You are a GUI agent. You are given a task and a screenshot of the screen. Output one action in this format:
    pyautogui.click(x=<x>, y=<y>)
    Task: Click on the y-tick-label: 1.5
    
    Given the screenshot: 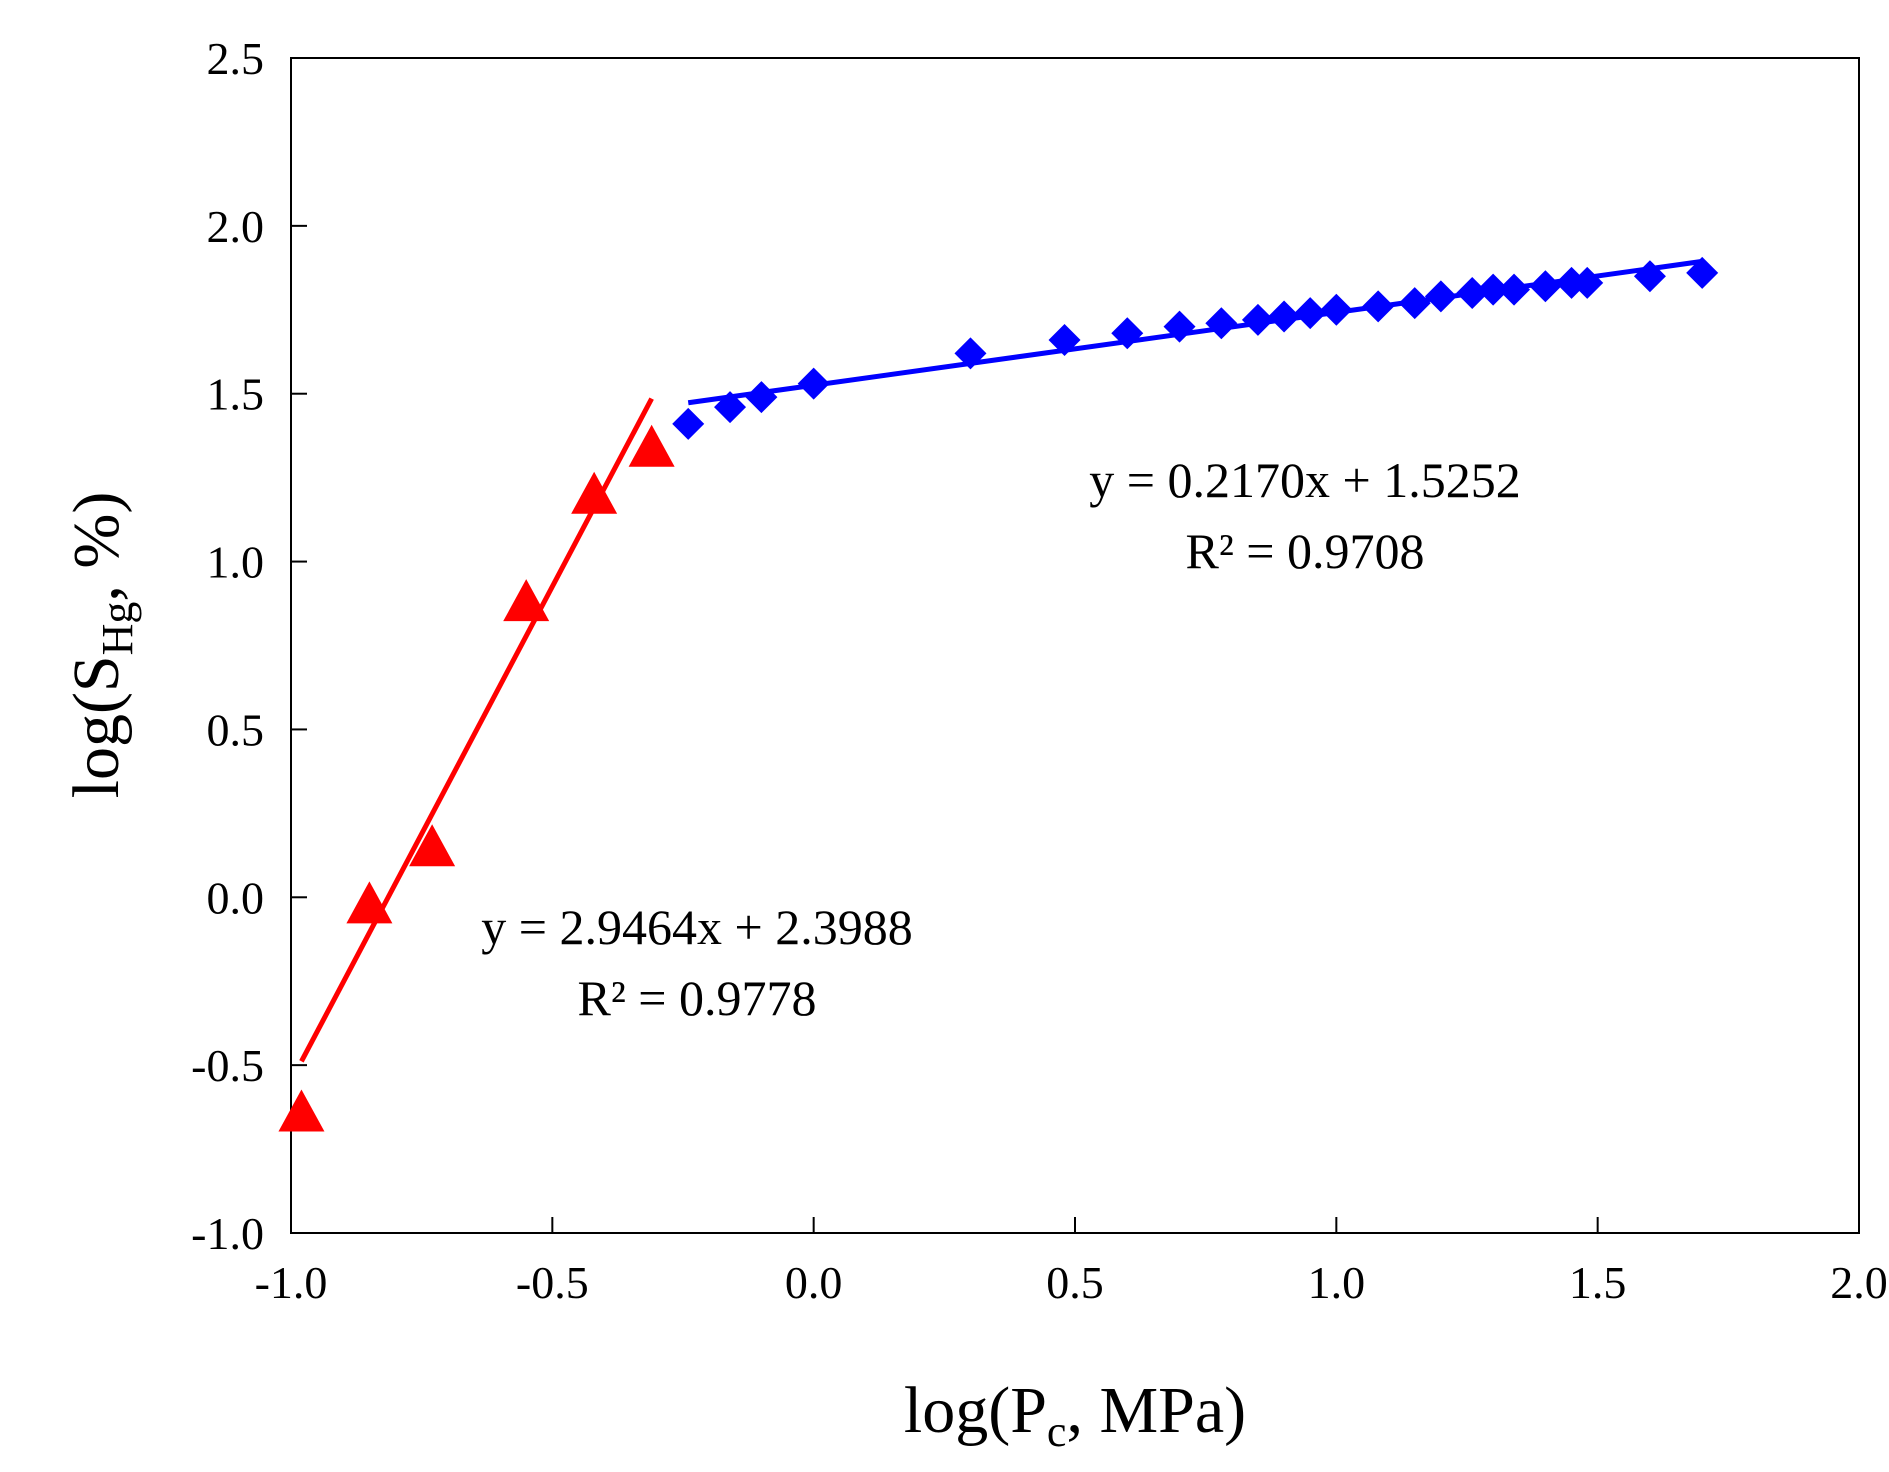 What is the action you would take?
    pyautogui.click(x=236, y=394)
    